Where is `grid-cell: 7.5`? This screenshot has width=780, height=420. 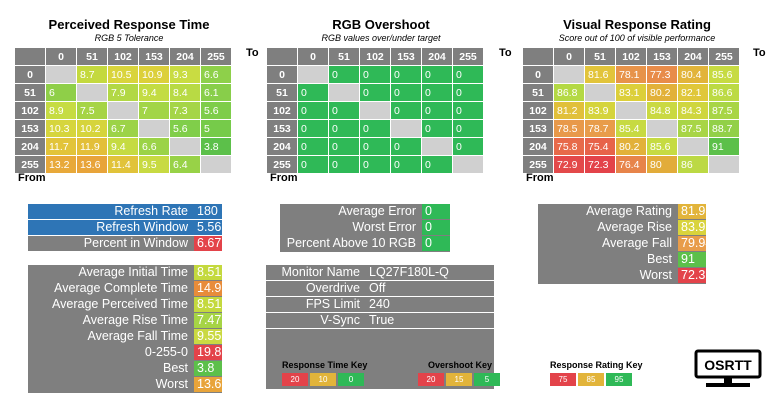
grid-cell: 7.5 is located at coordinates (92, 110).